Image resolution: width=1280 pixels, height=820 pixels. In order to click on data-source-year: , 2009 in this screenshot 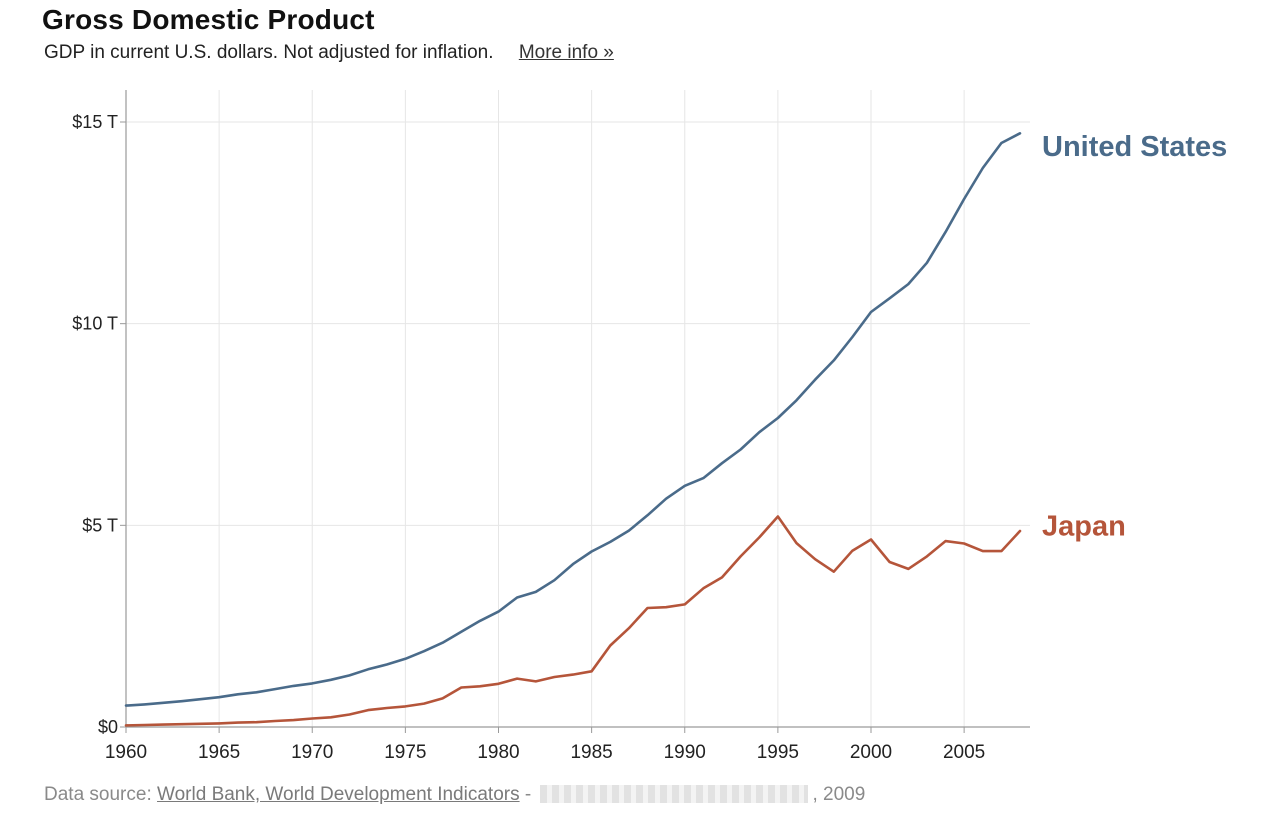, I will do `click(839, 794)`.